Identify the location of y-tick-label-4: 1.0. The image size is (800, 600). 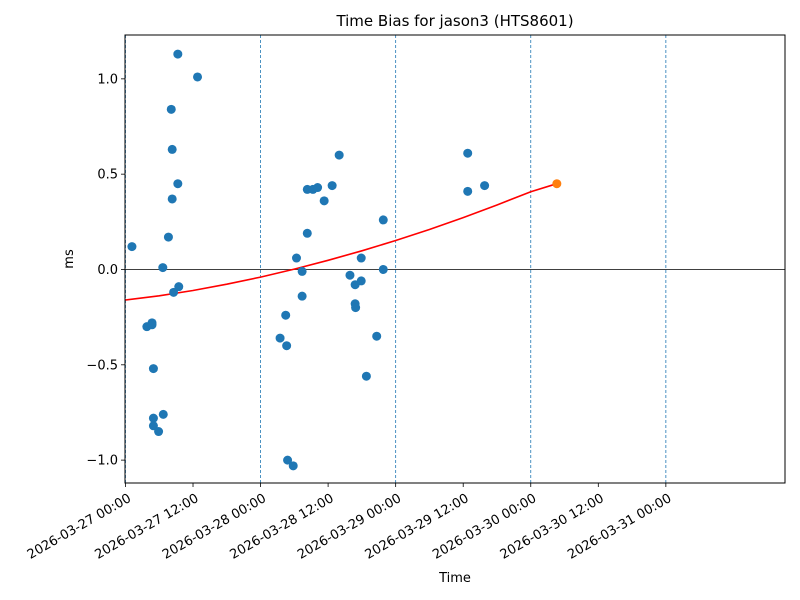
(107, 79).